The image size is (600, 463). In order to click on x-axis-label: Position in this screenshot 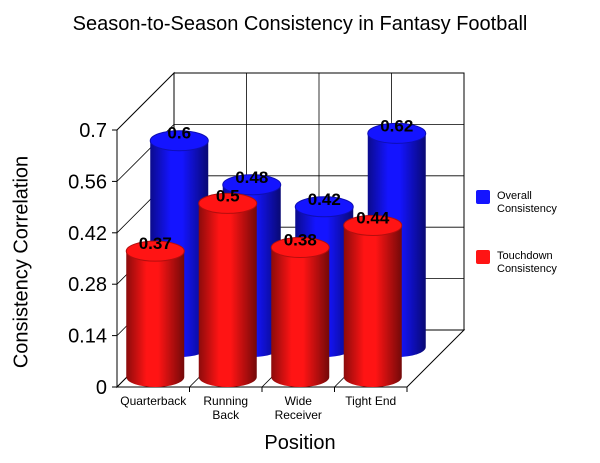, I will do `click(300, 443)`.